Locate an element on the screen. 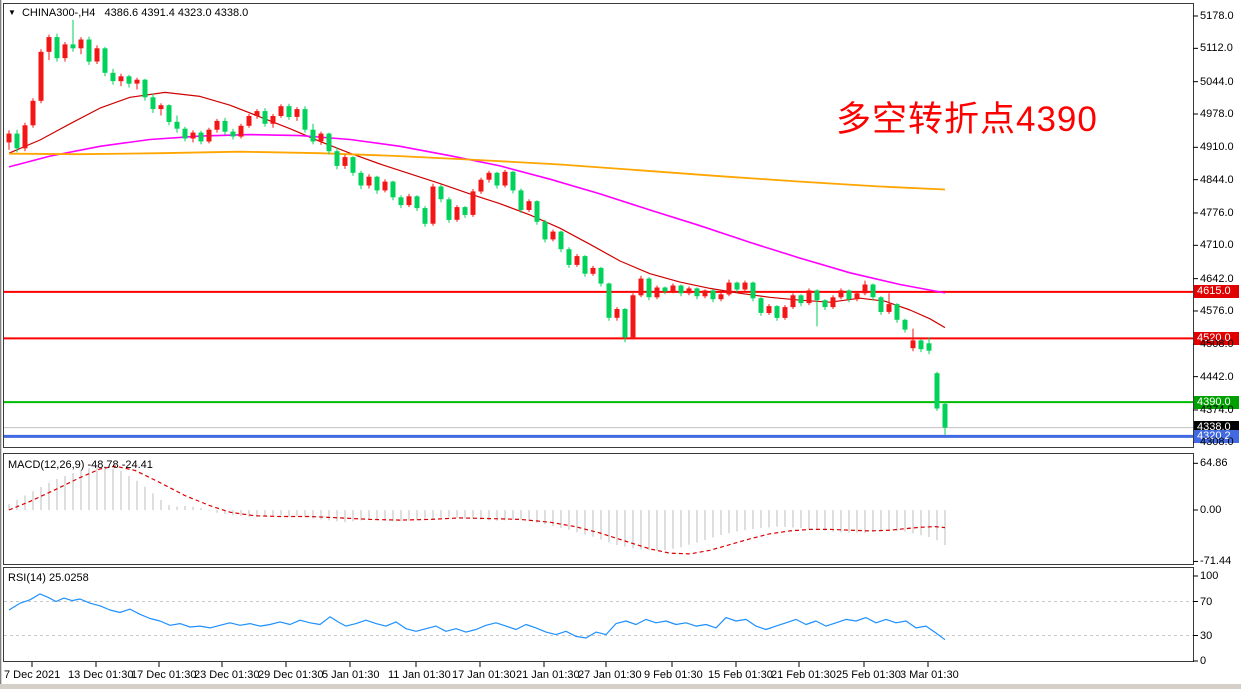 The width and height of the screenshot is (1241, 689). macd-tick-label: 64.86 is located at coordinates (1214, 463).